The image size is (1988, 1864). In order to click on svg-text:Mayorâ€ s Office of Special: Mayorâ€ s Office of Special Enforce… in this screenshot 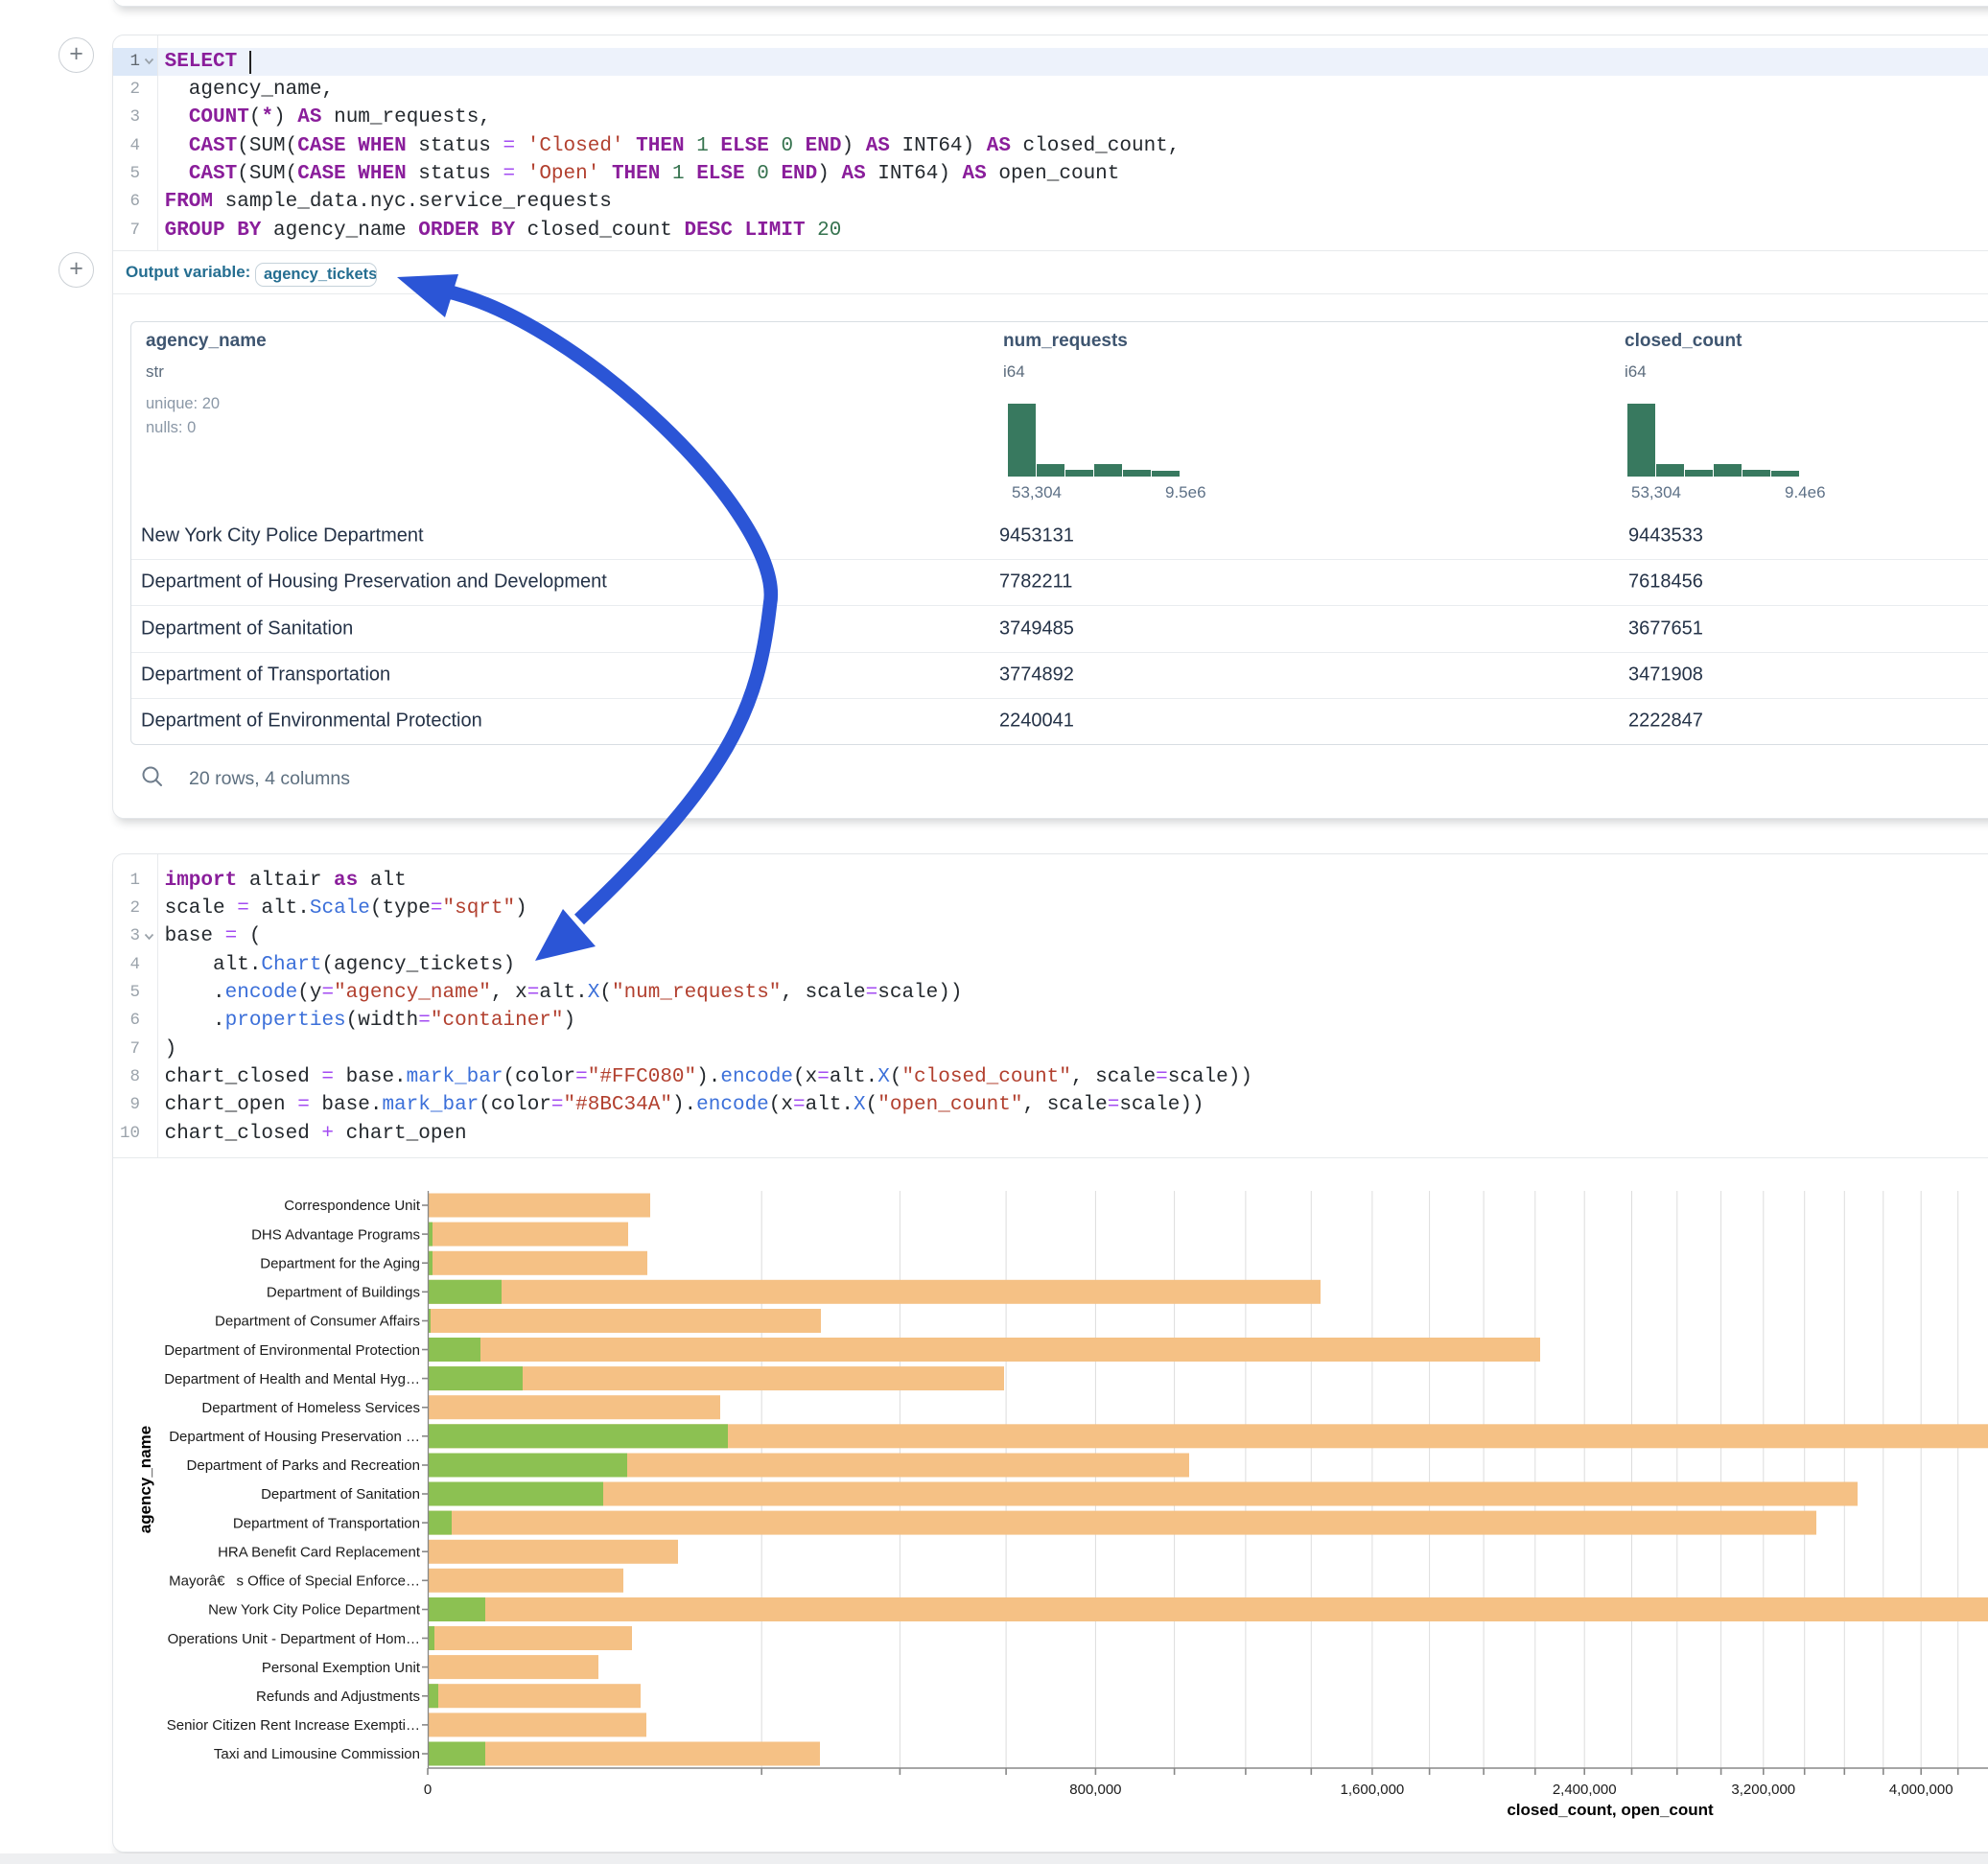, I will do `click(295, 1581)`.